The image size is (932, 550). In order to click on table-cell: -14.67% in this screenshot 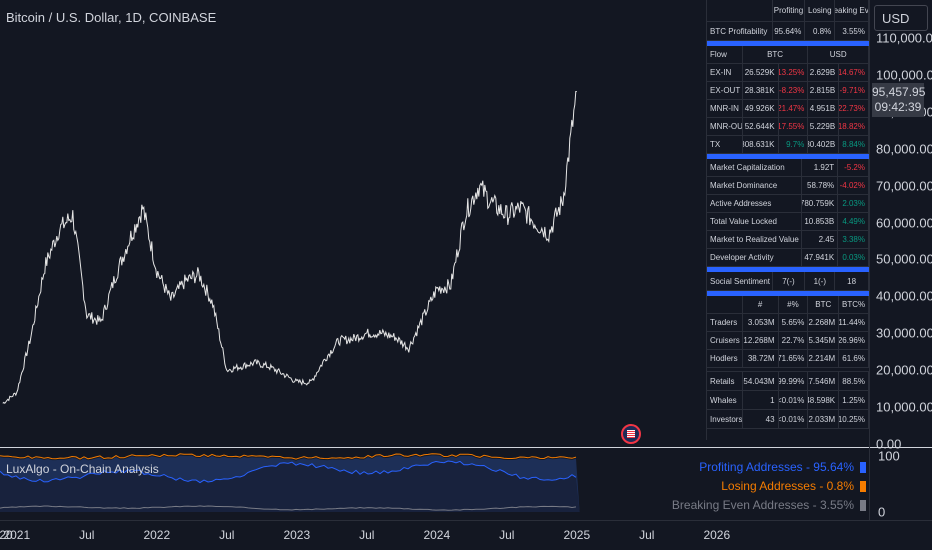, I will do `click(854, 72)`.